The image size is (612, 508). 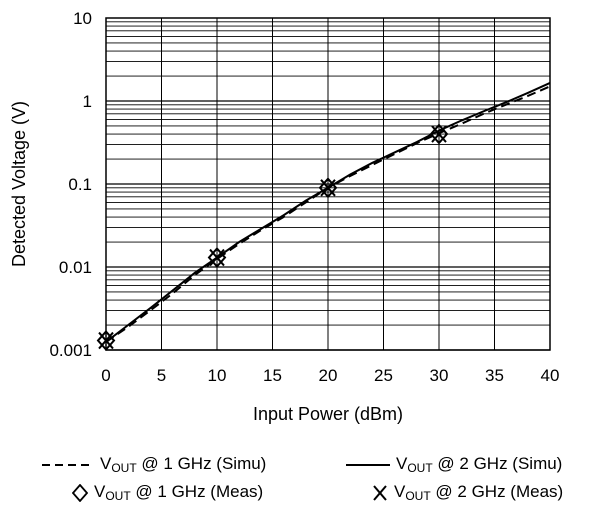 What do you see at coordinates (201, 463) in the screenshot?
I see `legend-text-rest: @ 1 GHz (Simu)` at bounding box center [201, 463].